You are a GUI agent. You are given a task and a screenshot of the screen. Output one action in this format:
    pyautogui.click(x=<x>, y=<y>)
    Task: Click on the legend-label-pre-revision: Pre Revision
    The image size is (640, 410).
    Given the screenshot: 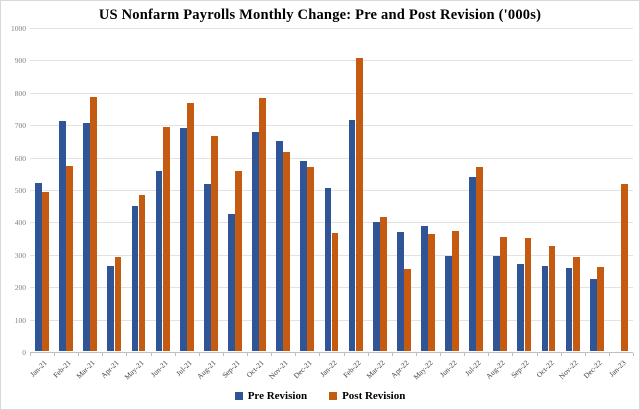 What is the action you would take?
    pyautogui.click(x=277, y=396)
    